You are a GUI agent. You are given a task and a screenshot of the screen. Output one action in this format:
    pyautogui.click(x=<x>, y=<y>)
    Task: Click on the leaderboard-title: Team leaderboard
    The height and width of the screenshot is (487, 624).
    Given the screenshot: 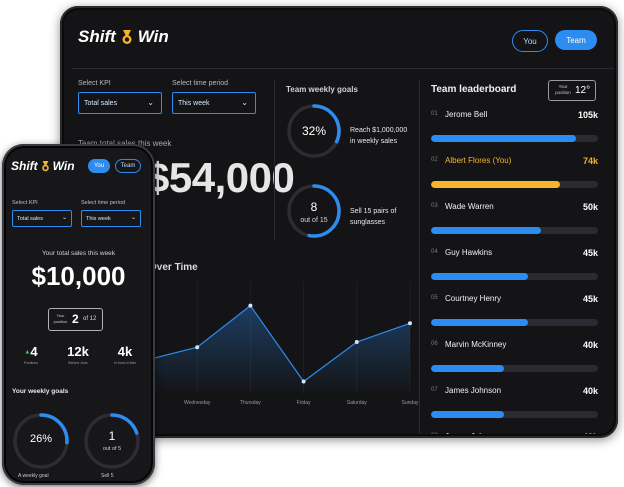 What is the action you would take?
    pyautogui.click(x=474, y=89)
    